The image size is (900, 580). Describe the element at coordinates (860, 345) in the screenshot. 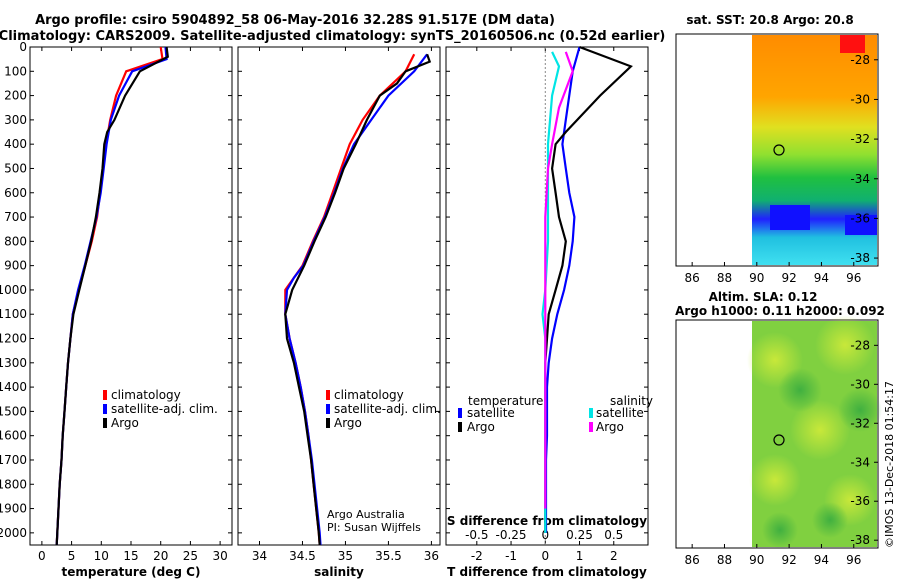

I see `sla-map-ytick-label: -28` at that location.